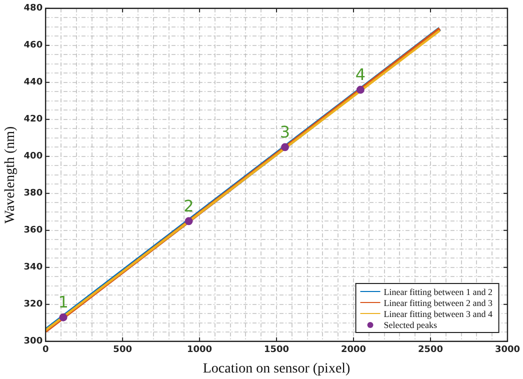  I want to click on y-tick-label: 460, so click(33, 45).